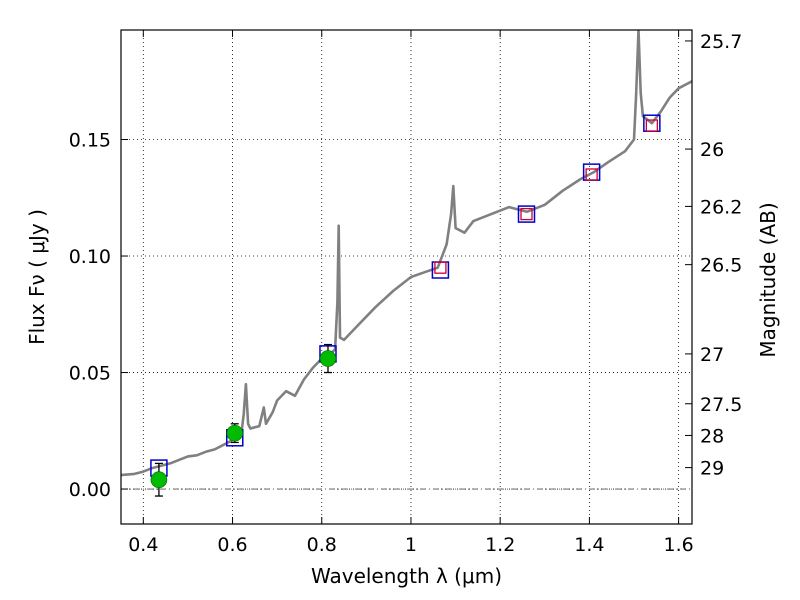 The width and height of the screenshot is (800, 600). Describe the element at coordinates (90, 490) in the screenshot. I see `y-tick-label: 0.00` at that location.